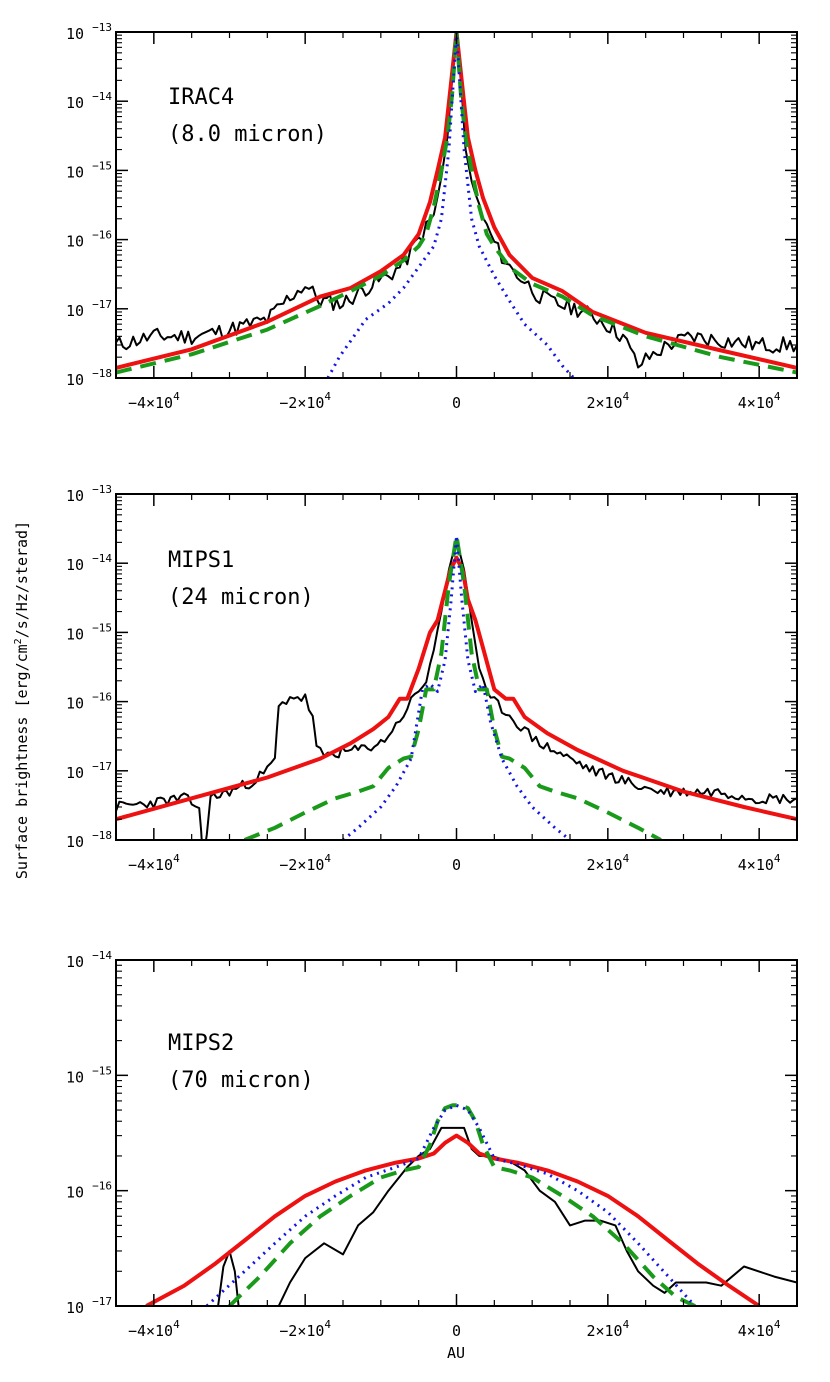  What do you see at coordinates (201, 97) in the screenshot?
I see `annotation-band: IRAC4` at bounding box center [201, 97].